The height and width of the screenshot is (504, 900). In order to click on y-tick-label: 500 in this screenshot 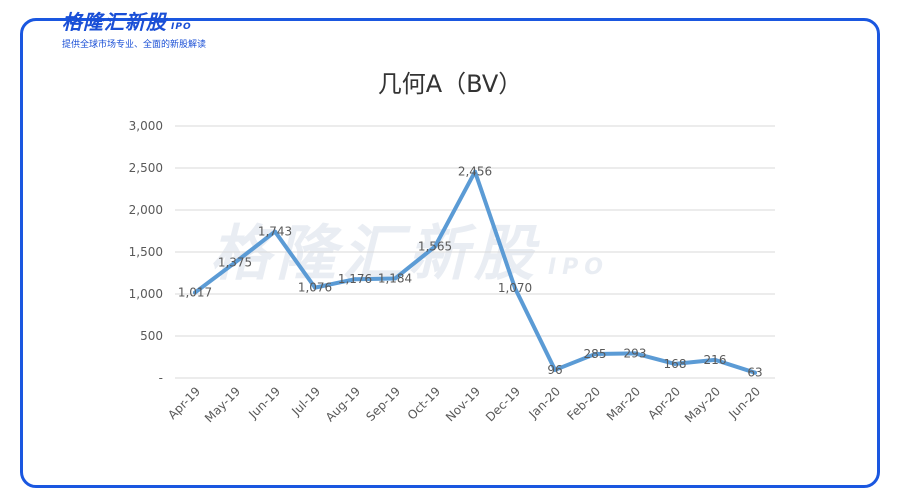, I will do `click(151, 336)`.